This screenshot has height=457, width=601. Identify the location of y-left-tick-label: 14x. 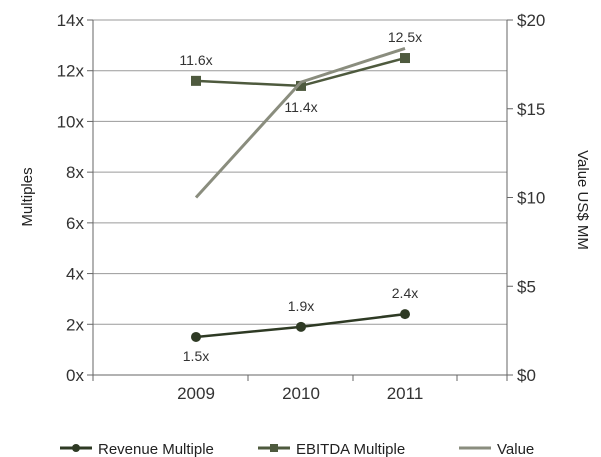
(71, 20).